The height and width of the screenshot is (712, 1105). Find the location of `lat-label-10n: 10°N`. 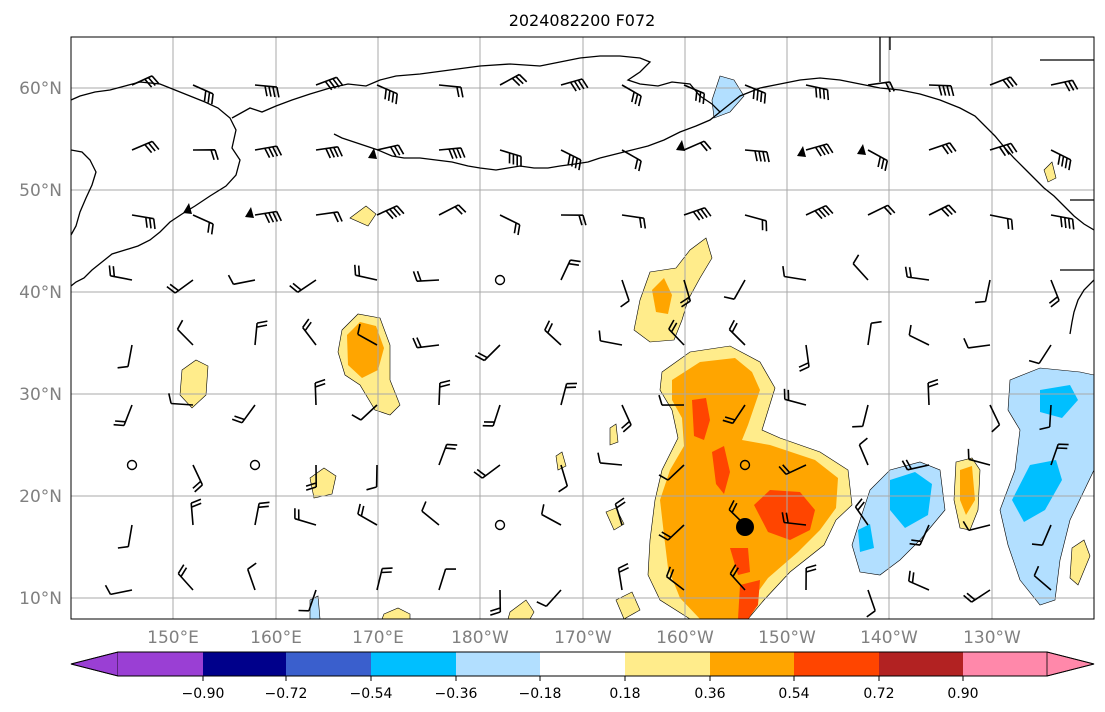

lat-label-10n: 10°N is located at coordinates (40, 599).